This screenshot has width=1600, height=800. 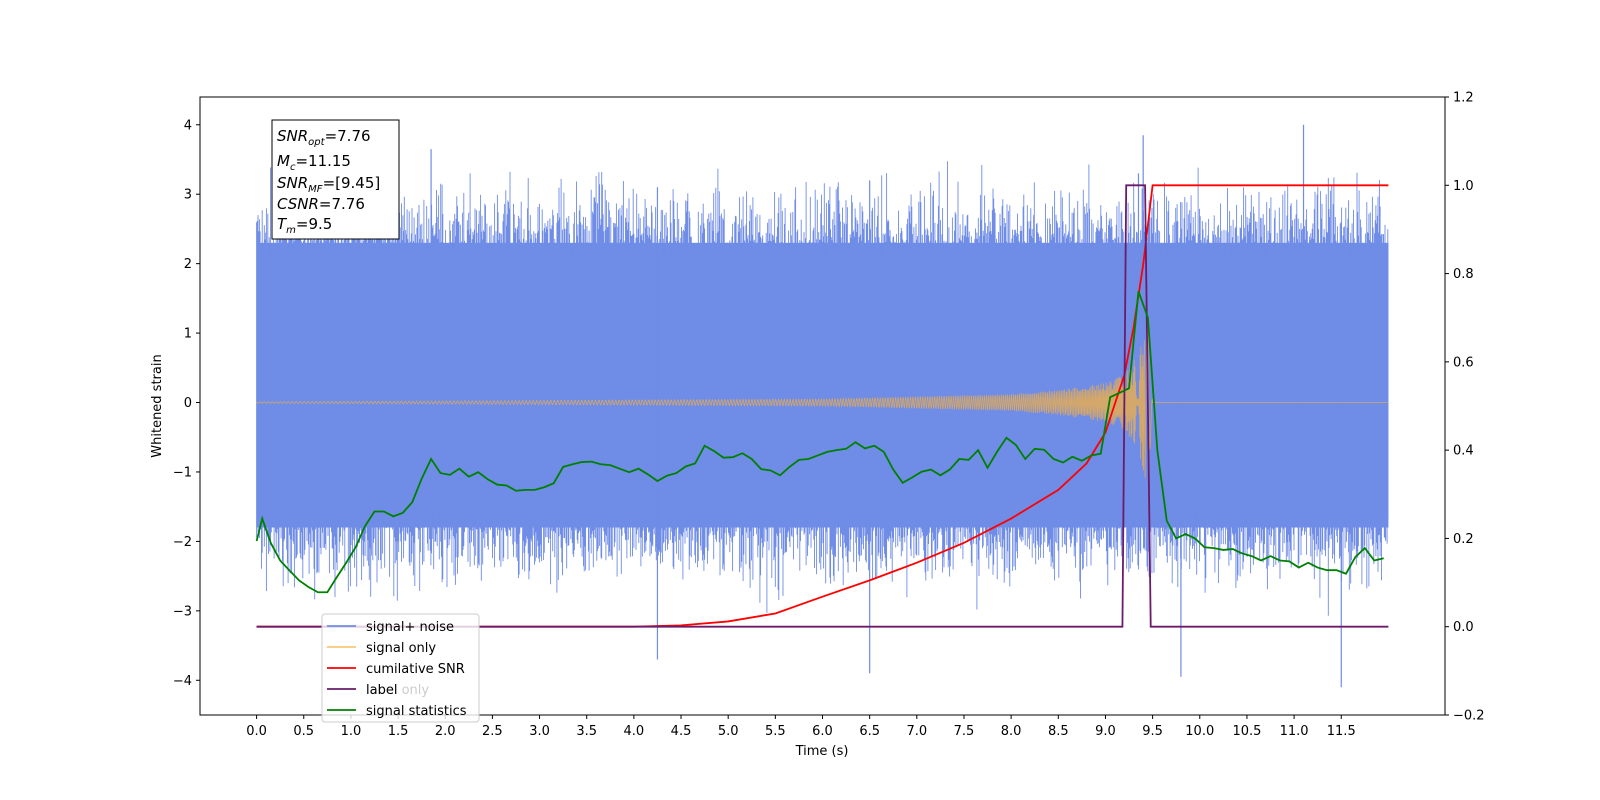 I want to click on info-tm: Tm=9.5, so click(x=304, y=225).